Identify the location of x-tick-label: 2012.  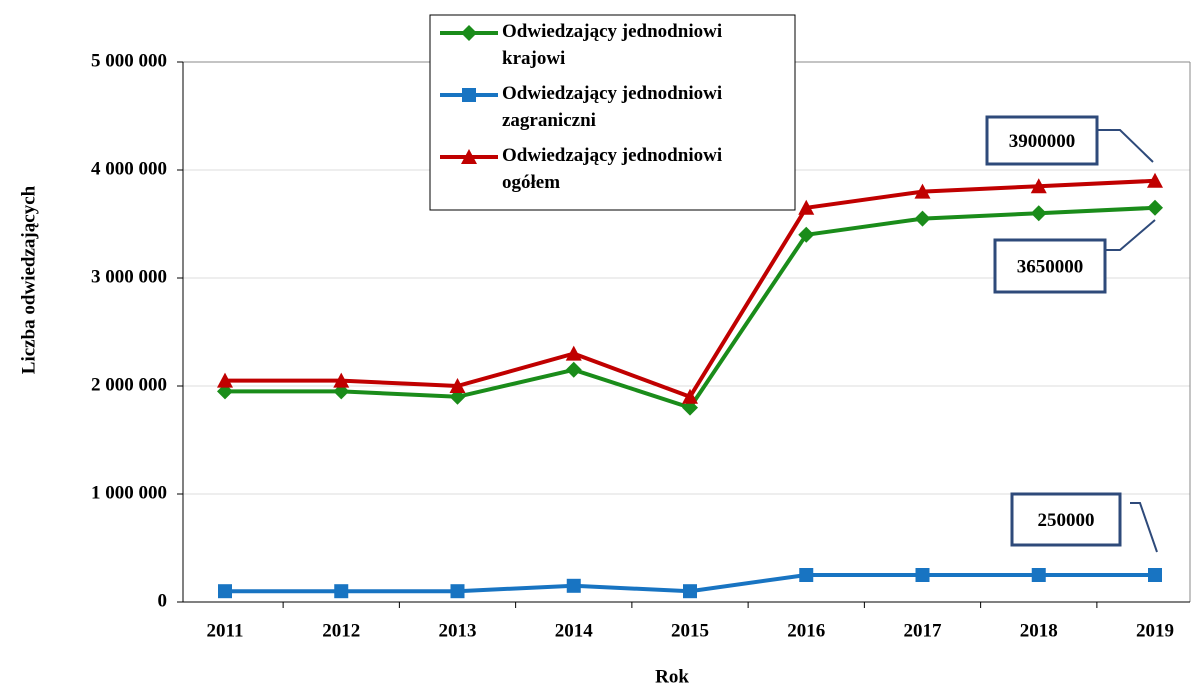
(341, 630).